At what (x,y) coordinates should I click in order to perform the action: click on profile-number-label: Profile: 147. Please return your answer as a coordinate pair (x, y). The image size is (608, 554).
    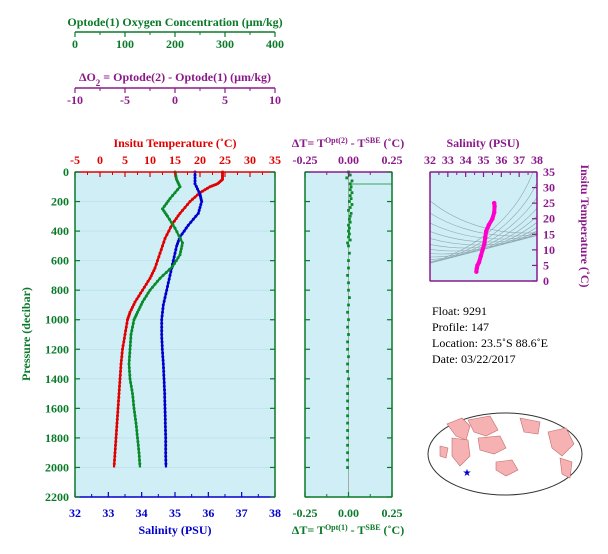
    Looking at the image, I should click on (460, 327).